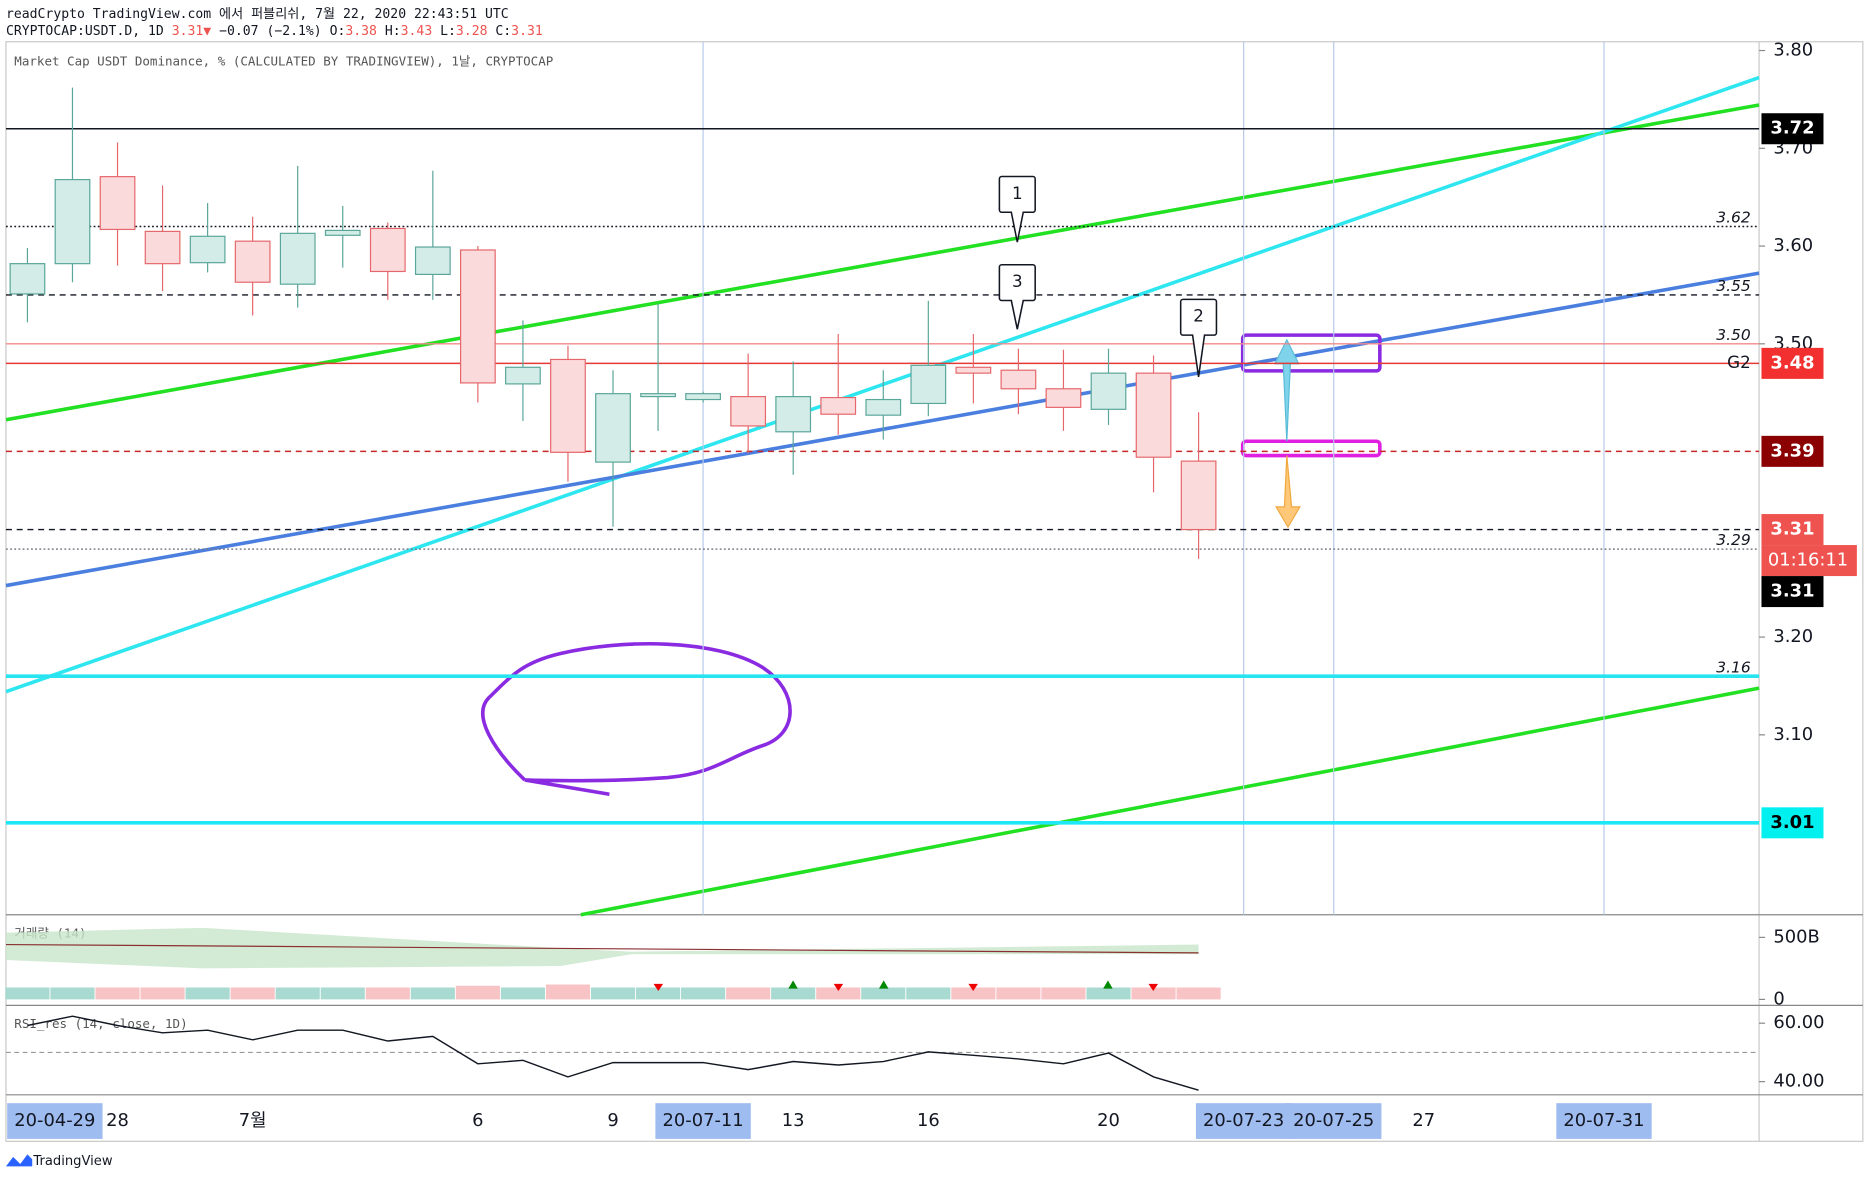 The image size is (1870, 1179). I want to click on logo: TradingView, so click(59, 1161).